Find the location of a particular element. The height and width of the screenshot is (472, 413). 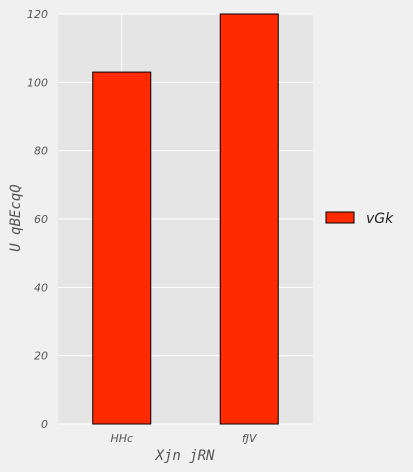

bar-fJV is located at coordinates (249, 219).